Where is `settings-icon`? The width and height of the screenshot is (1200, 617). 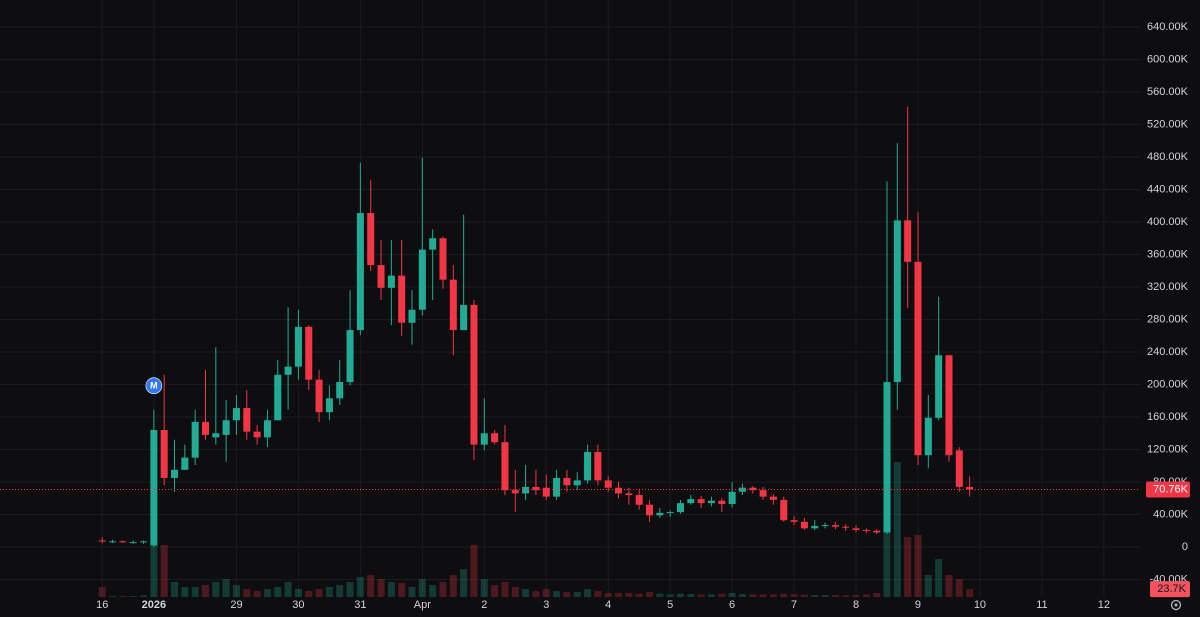 settings-icon is located at coordinates (1176, 605).